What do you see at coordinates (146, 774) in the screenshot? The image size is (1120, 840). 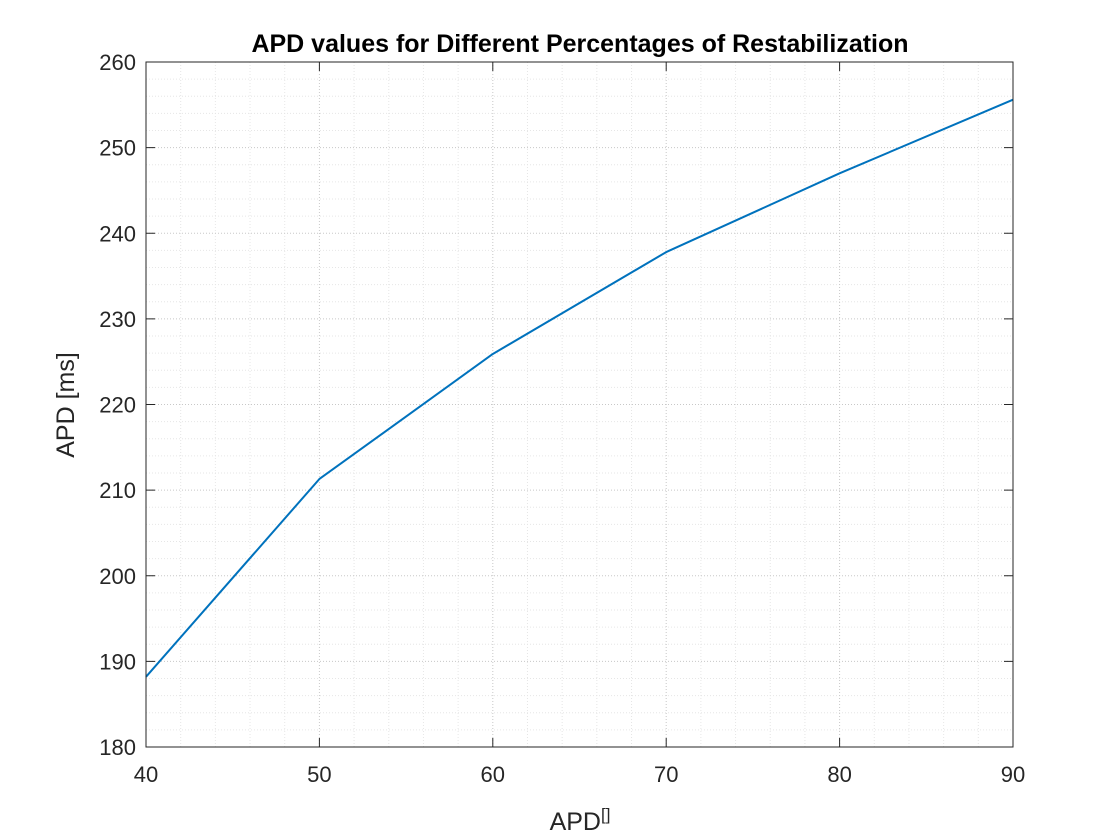 I see `x-tick-label: 40` at bounding box center [146, 774].